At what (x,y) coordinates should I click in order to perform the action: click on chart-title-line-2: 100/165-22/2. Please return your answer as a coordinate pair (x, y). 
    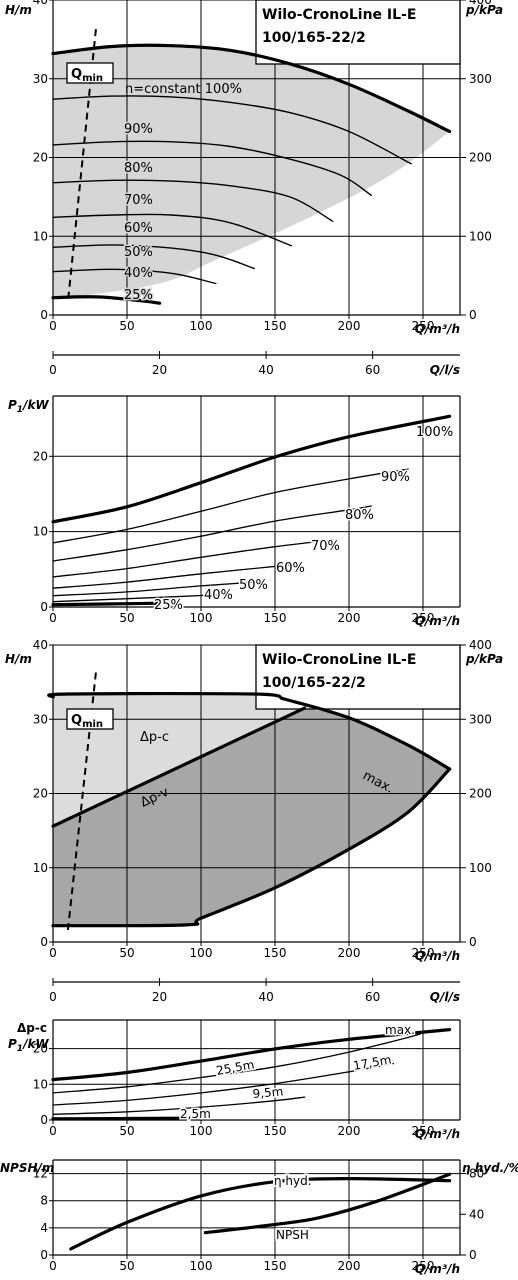
    Looking at the image, I should click on (314, 38).